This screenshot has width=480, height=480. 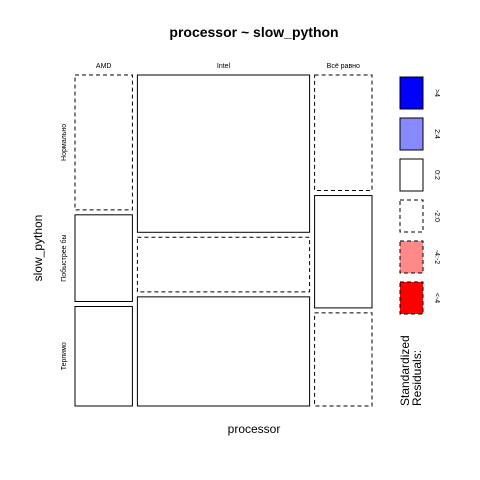 What do you see at coordinates (436, 298) in the screenshot?
I see `legend-label: <-4` at bounding box center [436, 298].